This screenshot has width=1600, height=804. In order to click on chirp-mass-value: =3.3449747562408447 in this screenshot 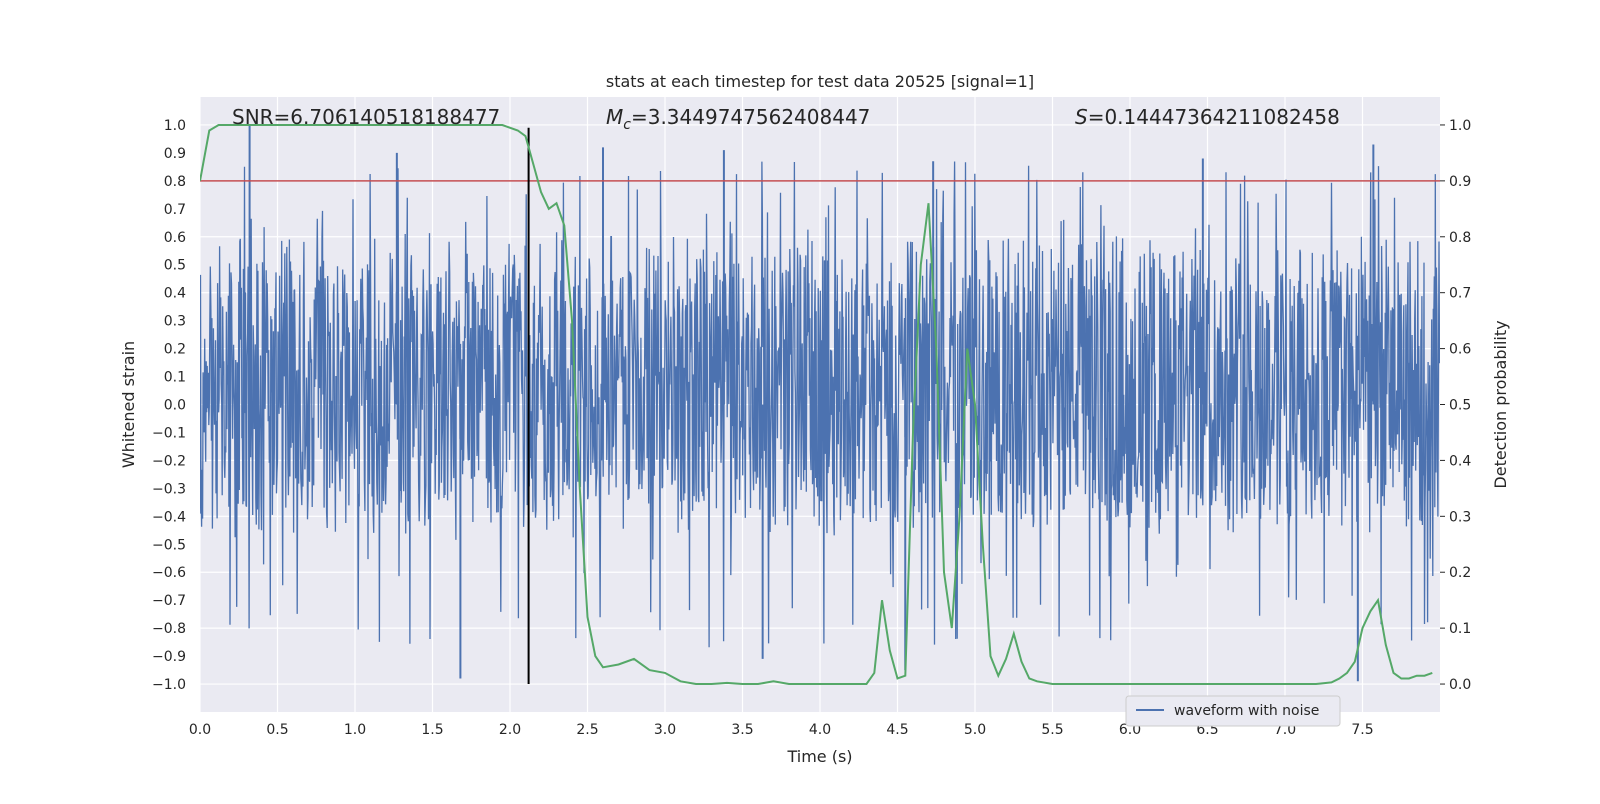, I will do `click(750, 117)`.